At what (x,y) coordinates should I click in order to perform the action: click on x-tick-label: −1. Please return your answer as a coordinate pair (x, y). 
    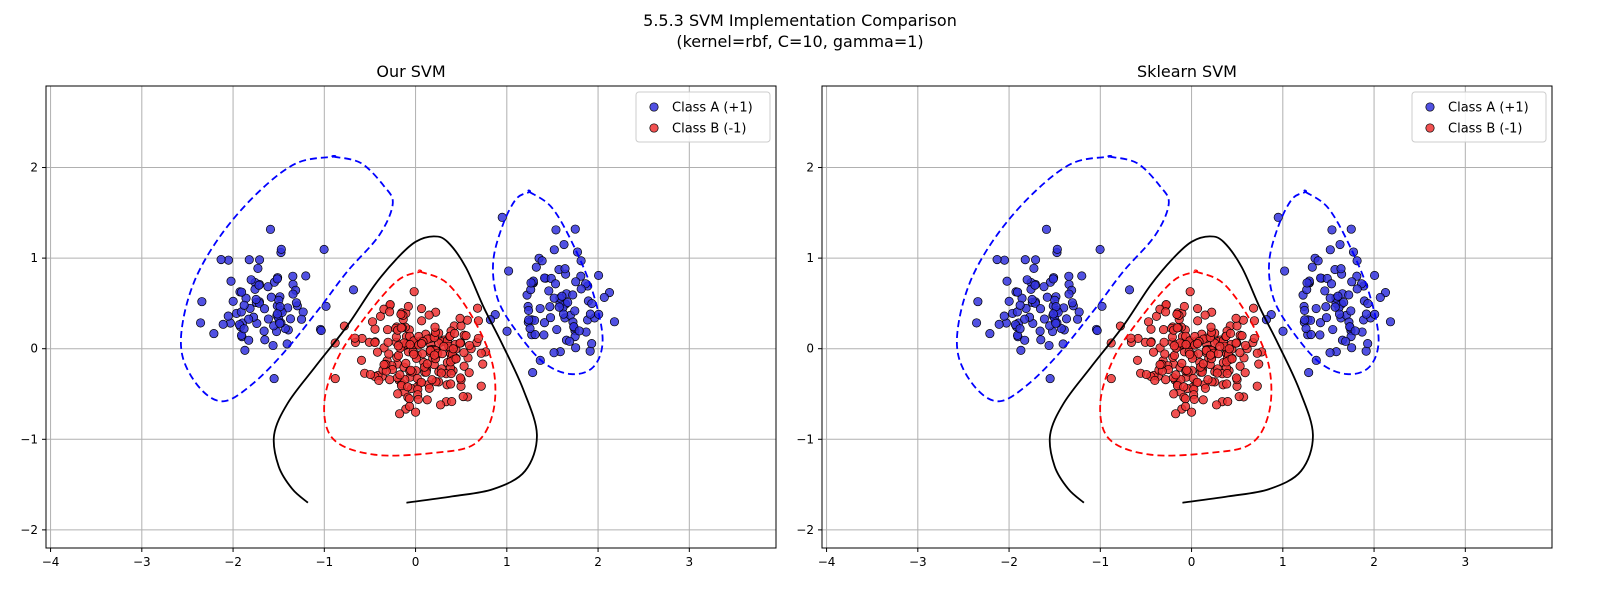
    Looking at the image, I should click on (324, 562).